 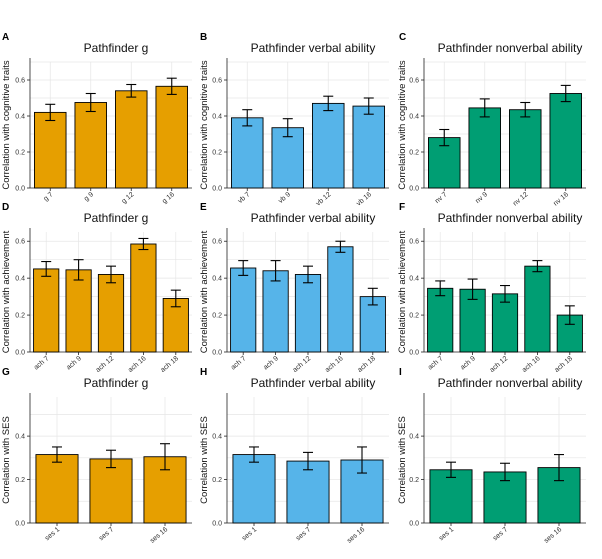 What do you see at coordinates (203, 207) in the screenshot?
I see `panel-letter: E` at bounding box center [203, 207].